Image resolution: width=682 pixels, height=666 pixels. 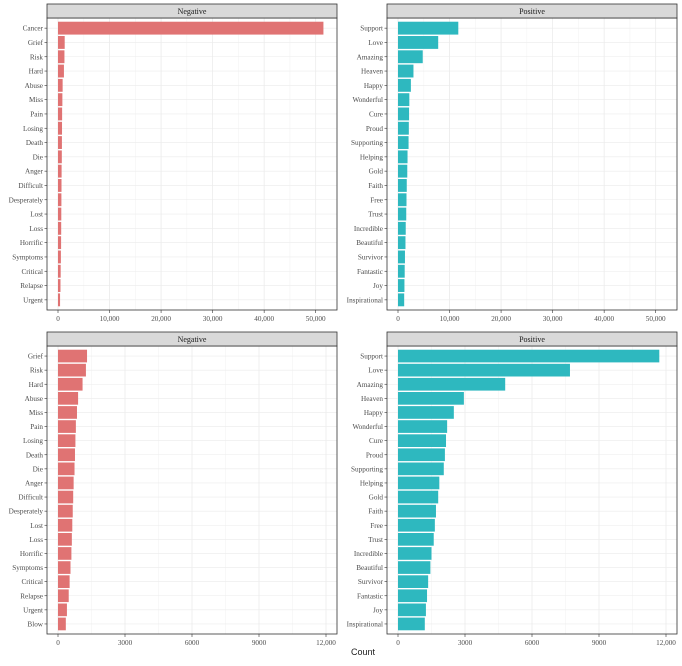 I want to click on x-tick-label: 9000, so click(x=599, y=643).